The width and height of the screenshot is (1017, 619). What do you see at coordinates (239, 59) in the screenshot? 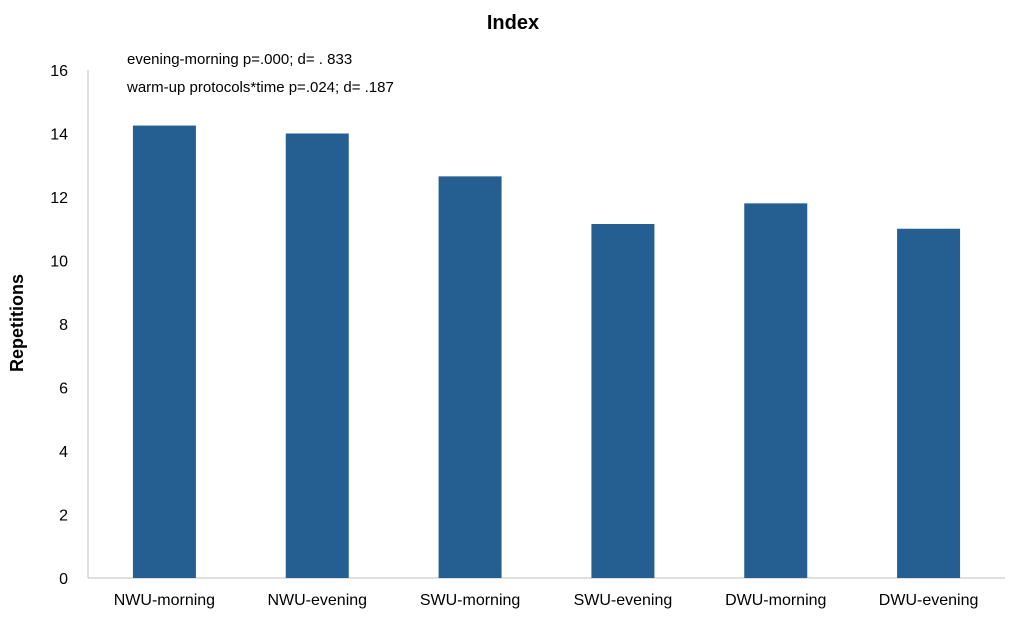
I see `annotation-1: evening-morning p=.000; d= . 833` at bounding box center [239, 59].